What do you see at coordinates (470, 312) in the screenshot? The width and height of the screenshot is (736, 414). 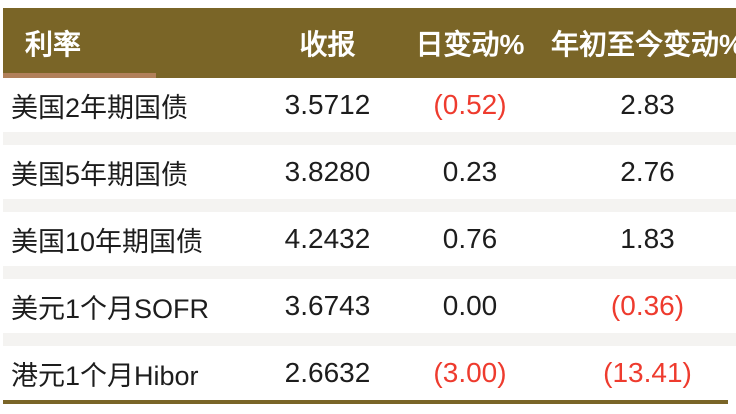 I see `cell-day-change: 0.00` at bounding box center [470, 312].